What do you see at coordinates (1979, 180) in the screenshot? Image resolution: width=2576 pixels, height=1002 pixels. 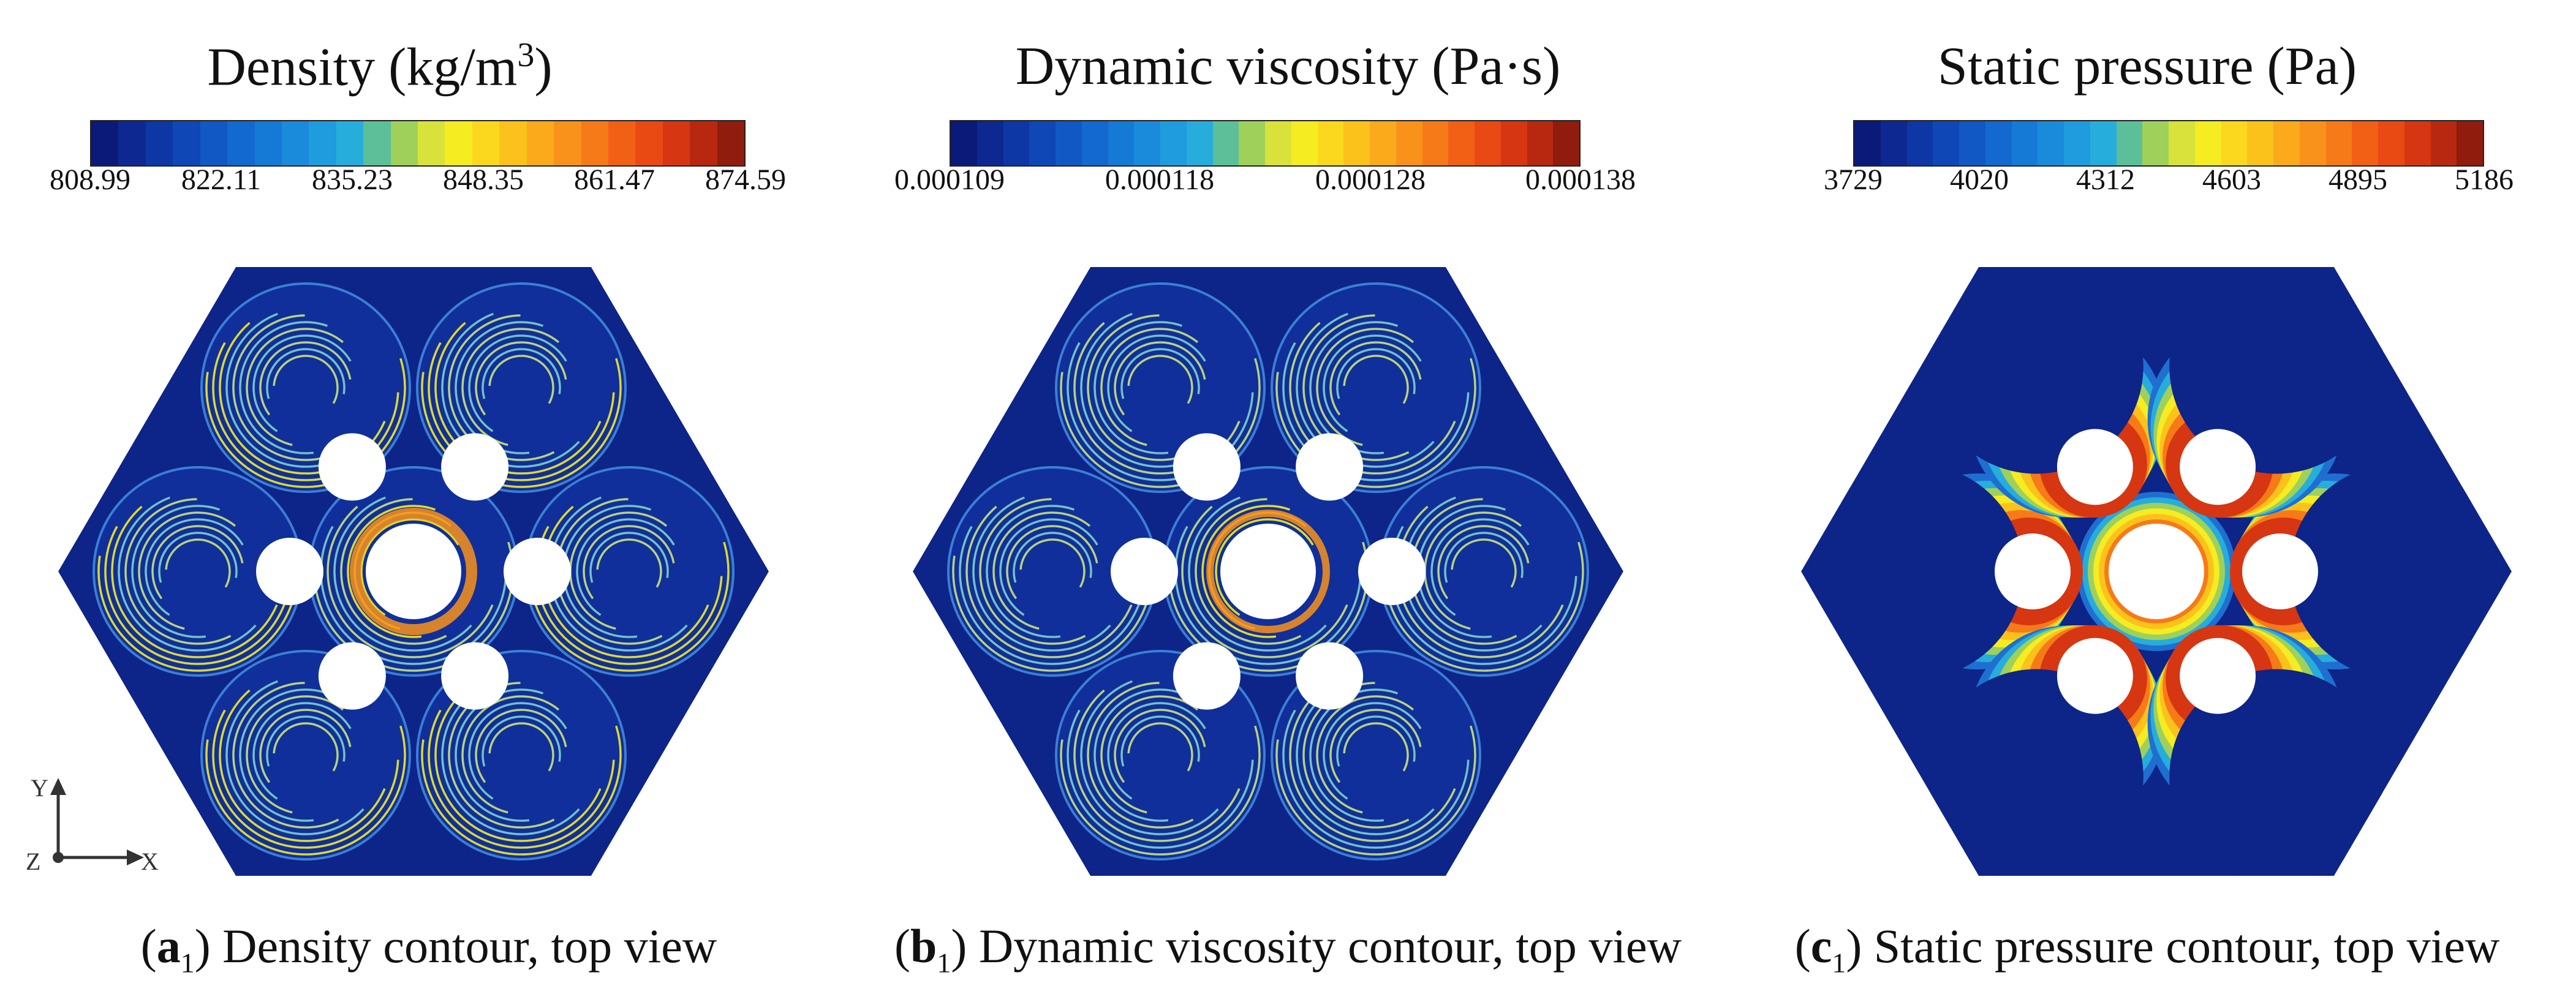 I see `tick-label: 4020` at bounding box center [1979, 180].